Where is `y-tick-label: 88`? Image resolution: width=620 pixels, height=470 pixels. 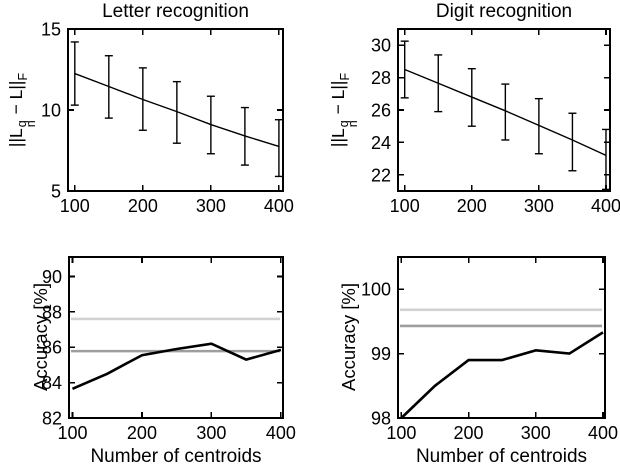
y-tick-label: 88 is located at coordinates (52, 312).